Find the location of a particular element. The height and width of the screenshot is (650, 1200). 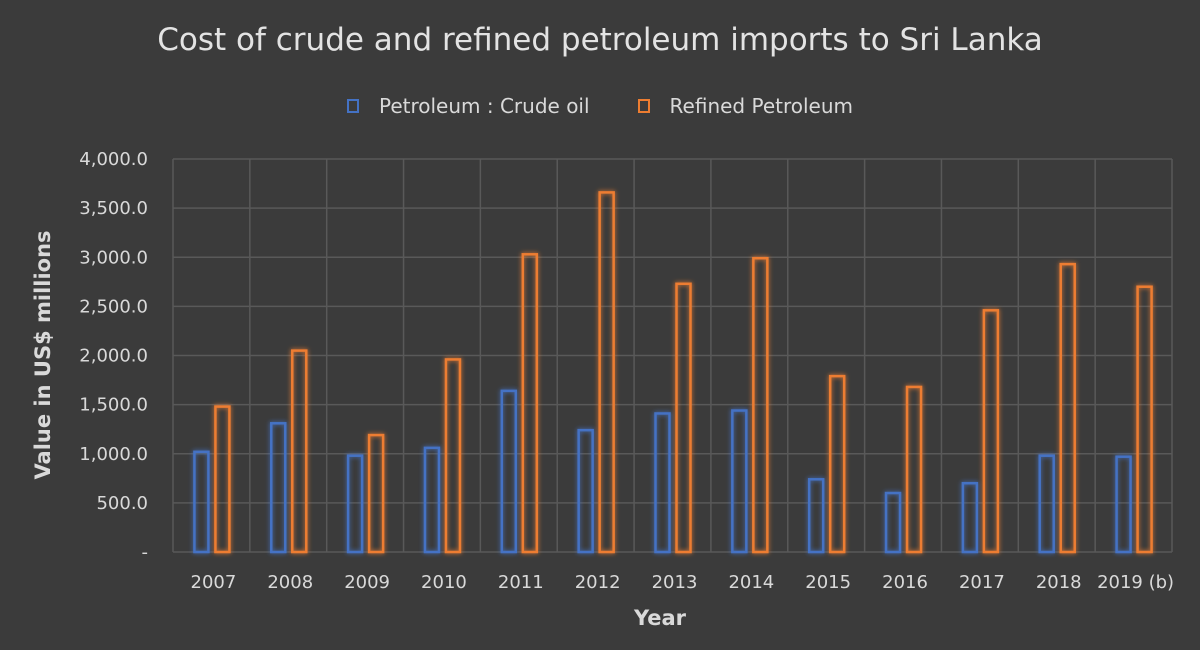

y-tick-label: 3,000.0 is located at coordinates (113, 257).